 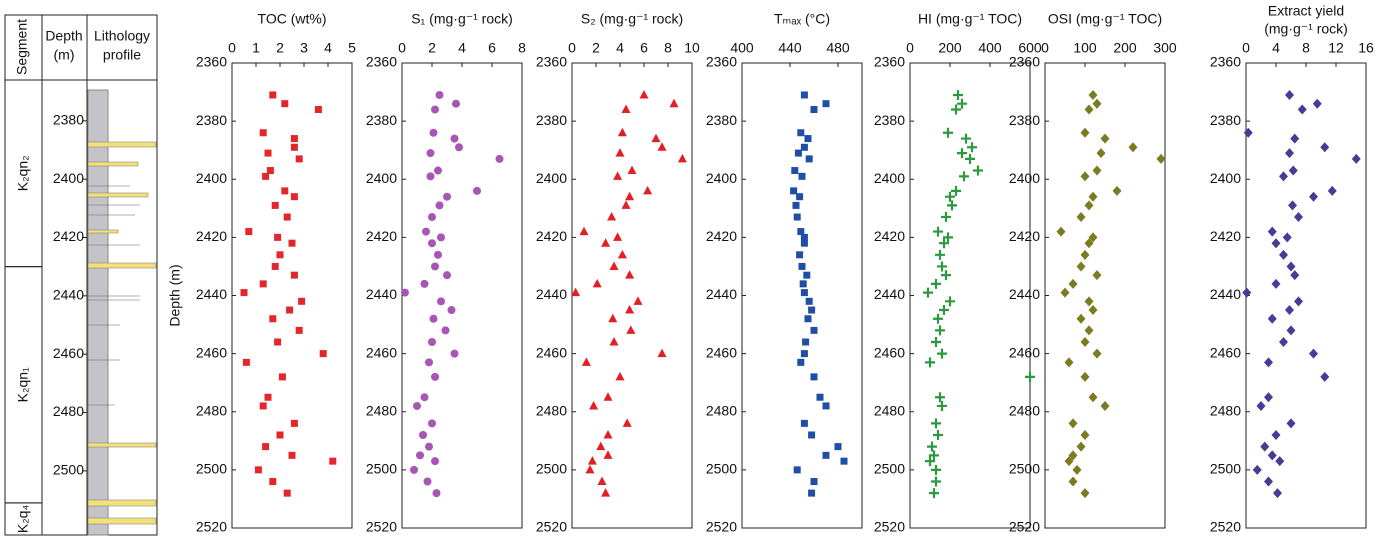 I want to click on panel-title: S₁ (mg·g⁻¹ rock), so click(x=462, y=19).